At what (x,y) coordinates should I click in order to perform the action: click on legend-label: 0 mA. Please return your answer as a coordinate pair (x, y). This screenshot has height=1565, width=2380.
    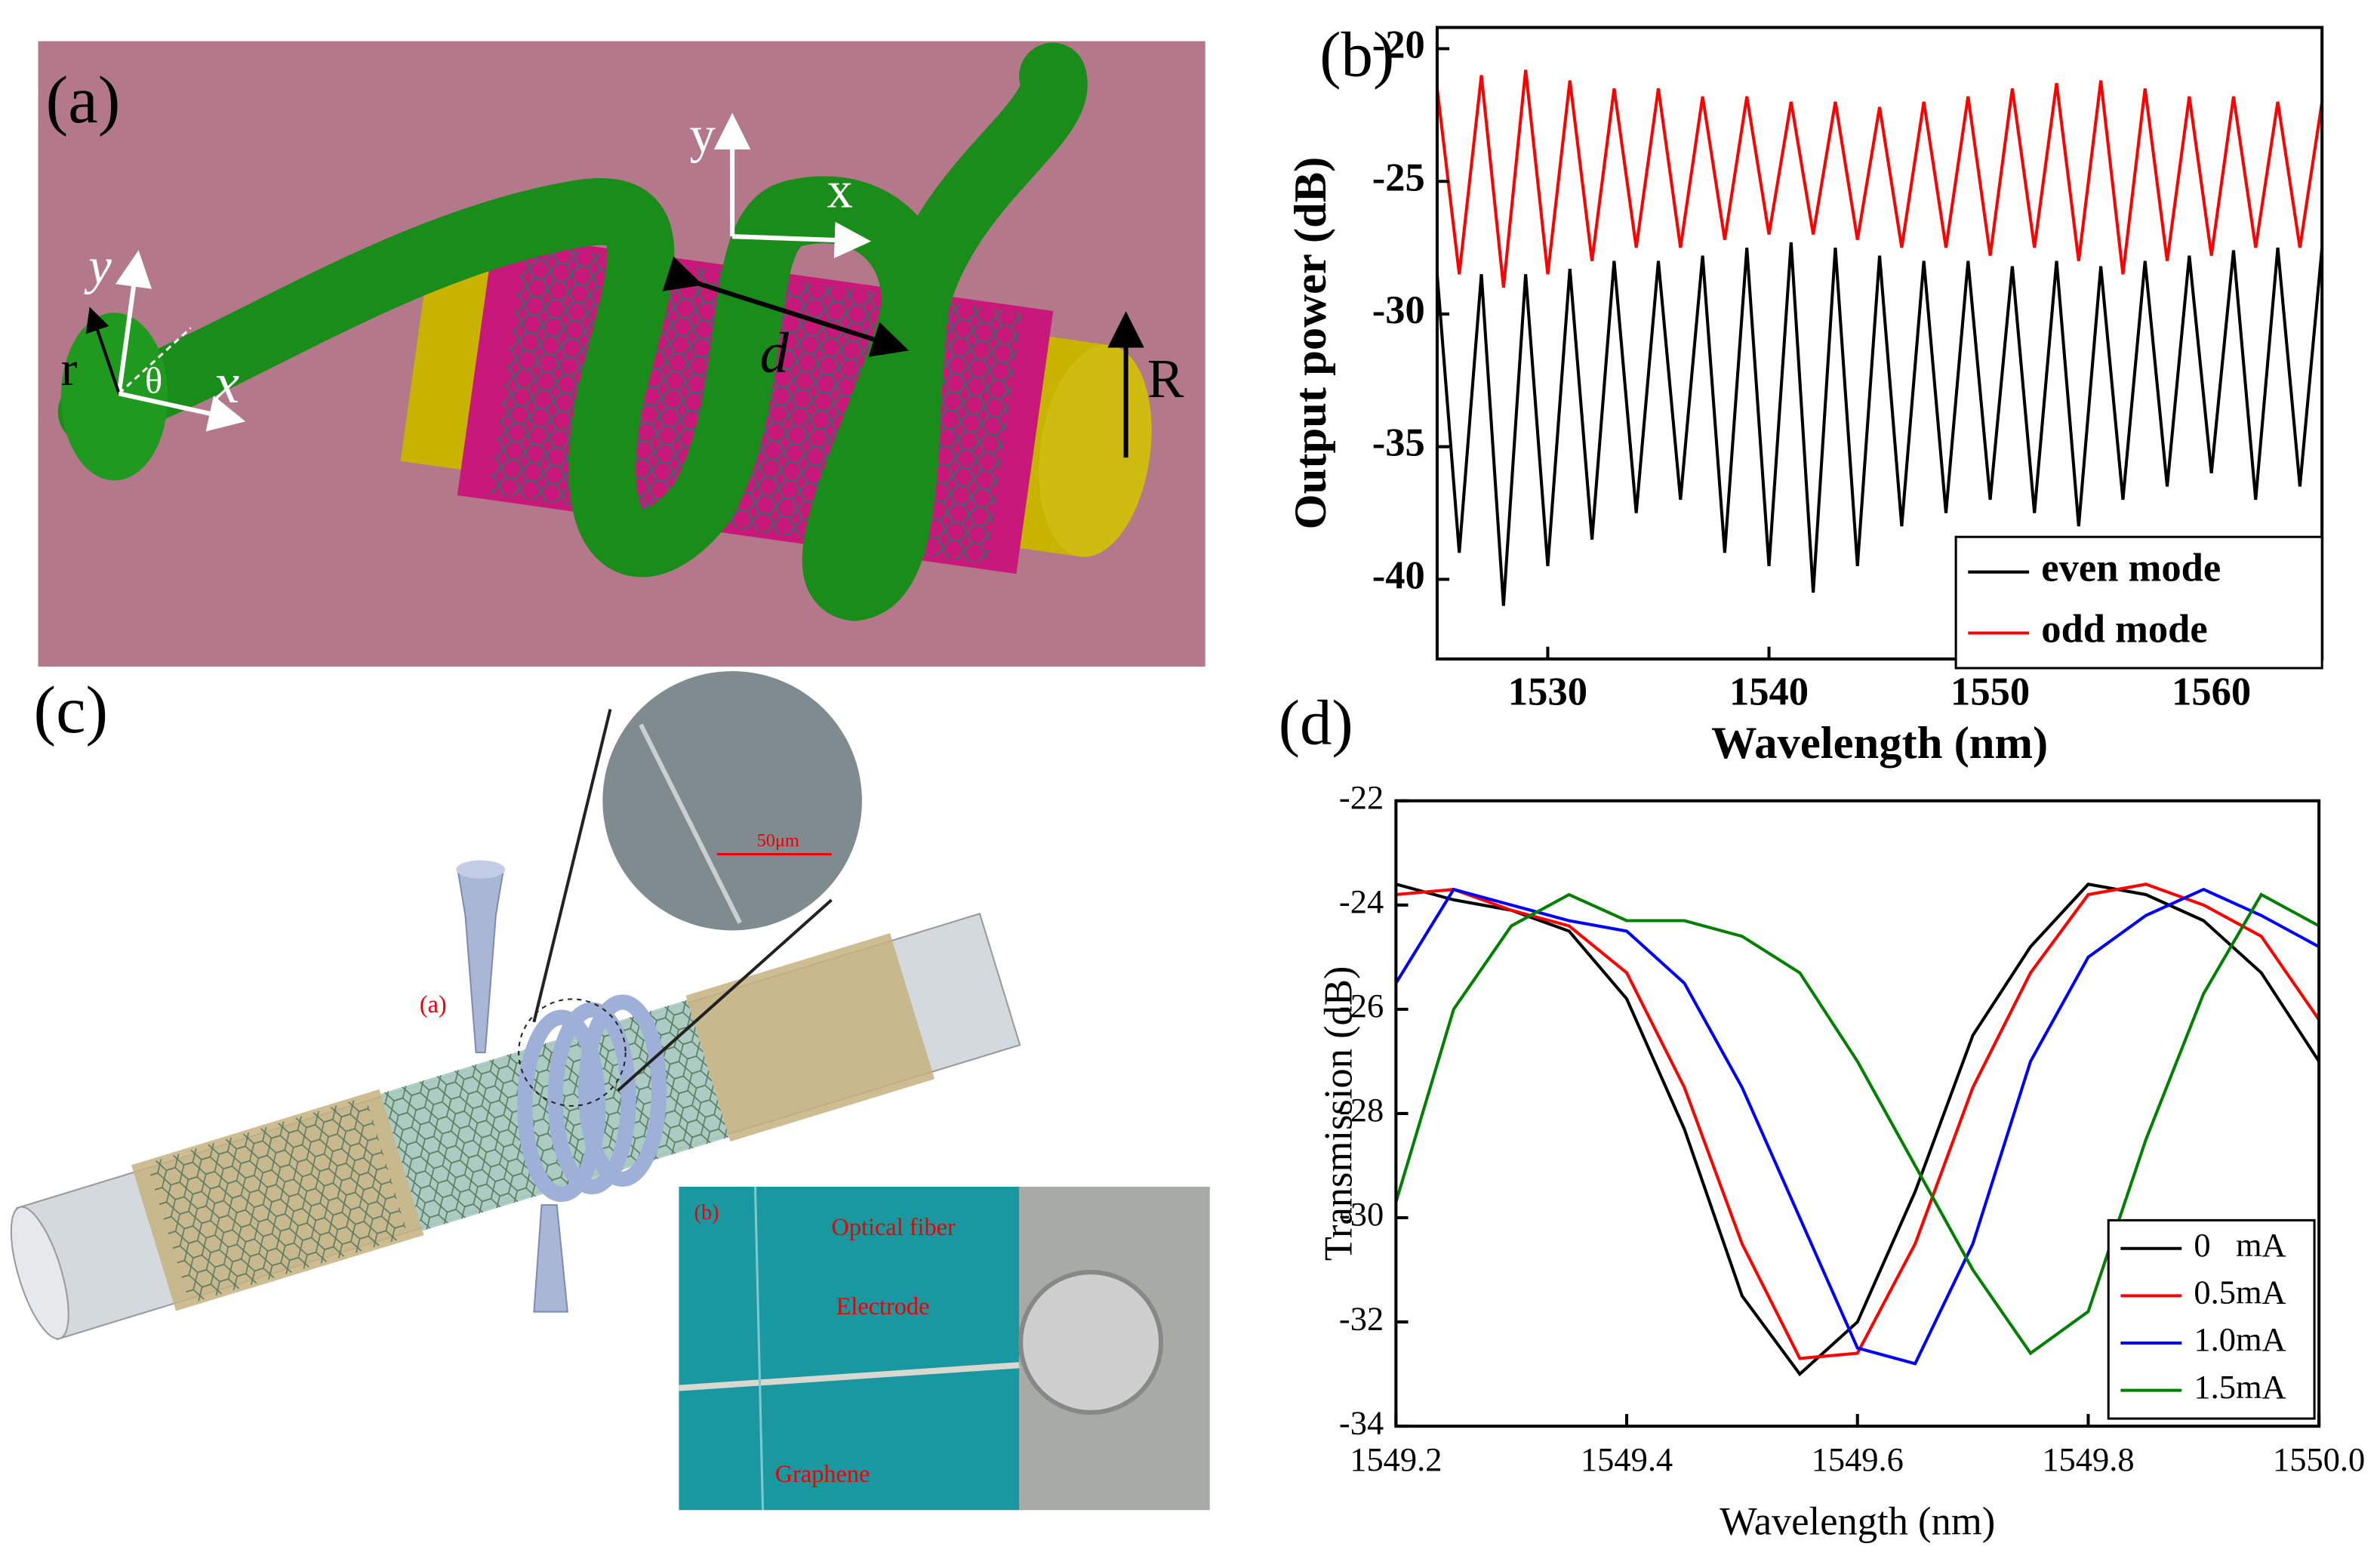
    Looking at the image, I should click on (2240, 1245).